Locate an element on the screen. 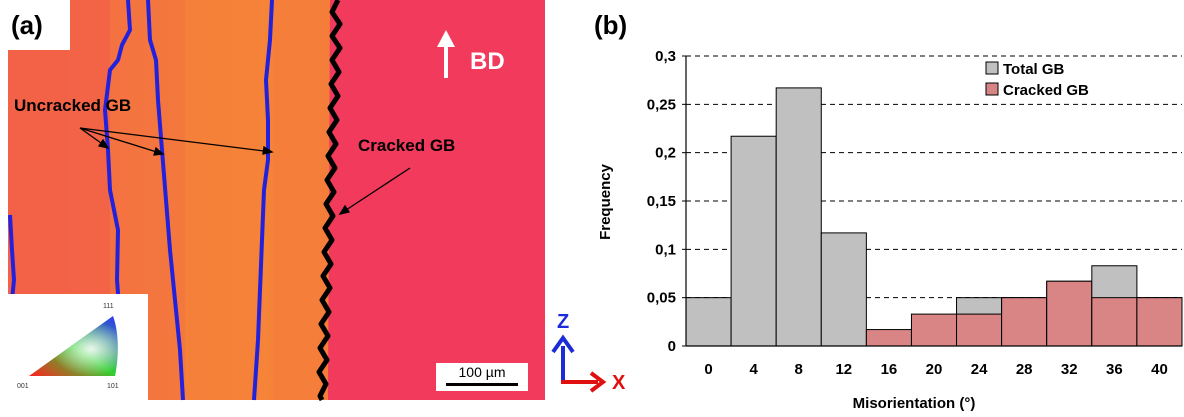  x-tick-label: 40 is located at coordinates (1159, 369).